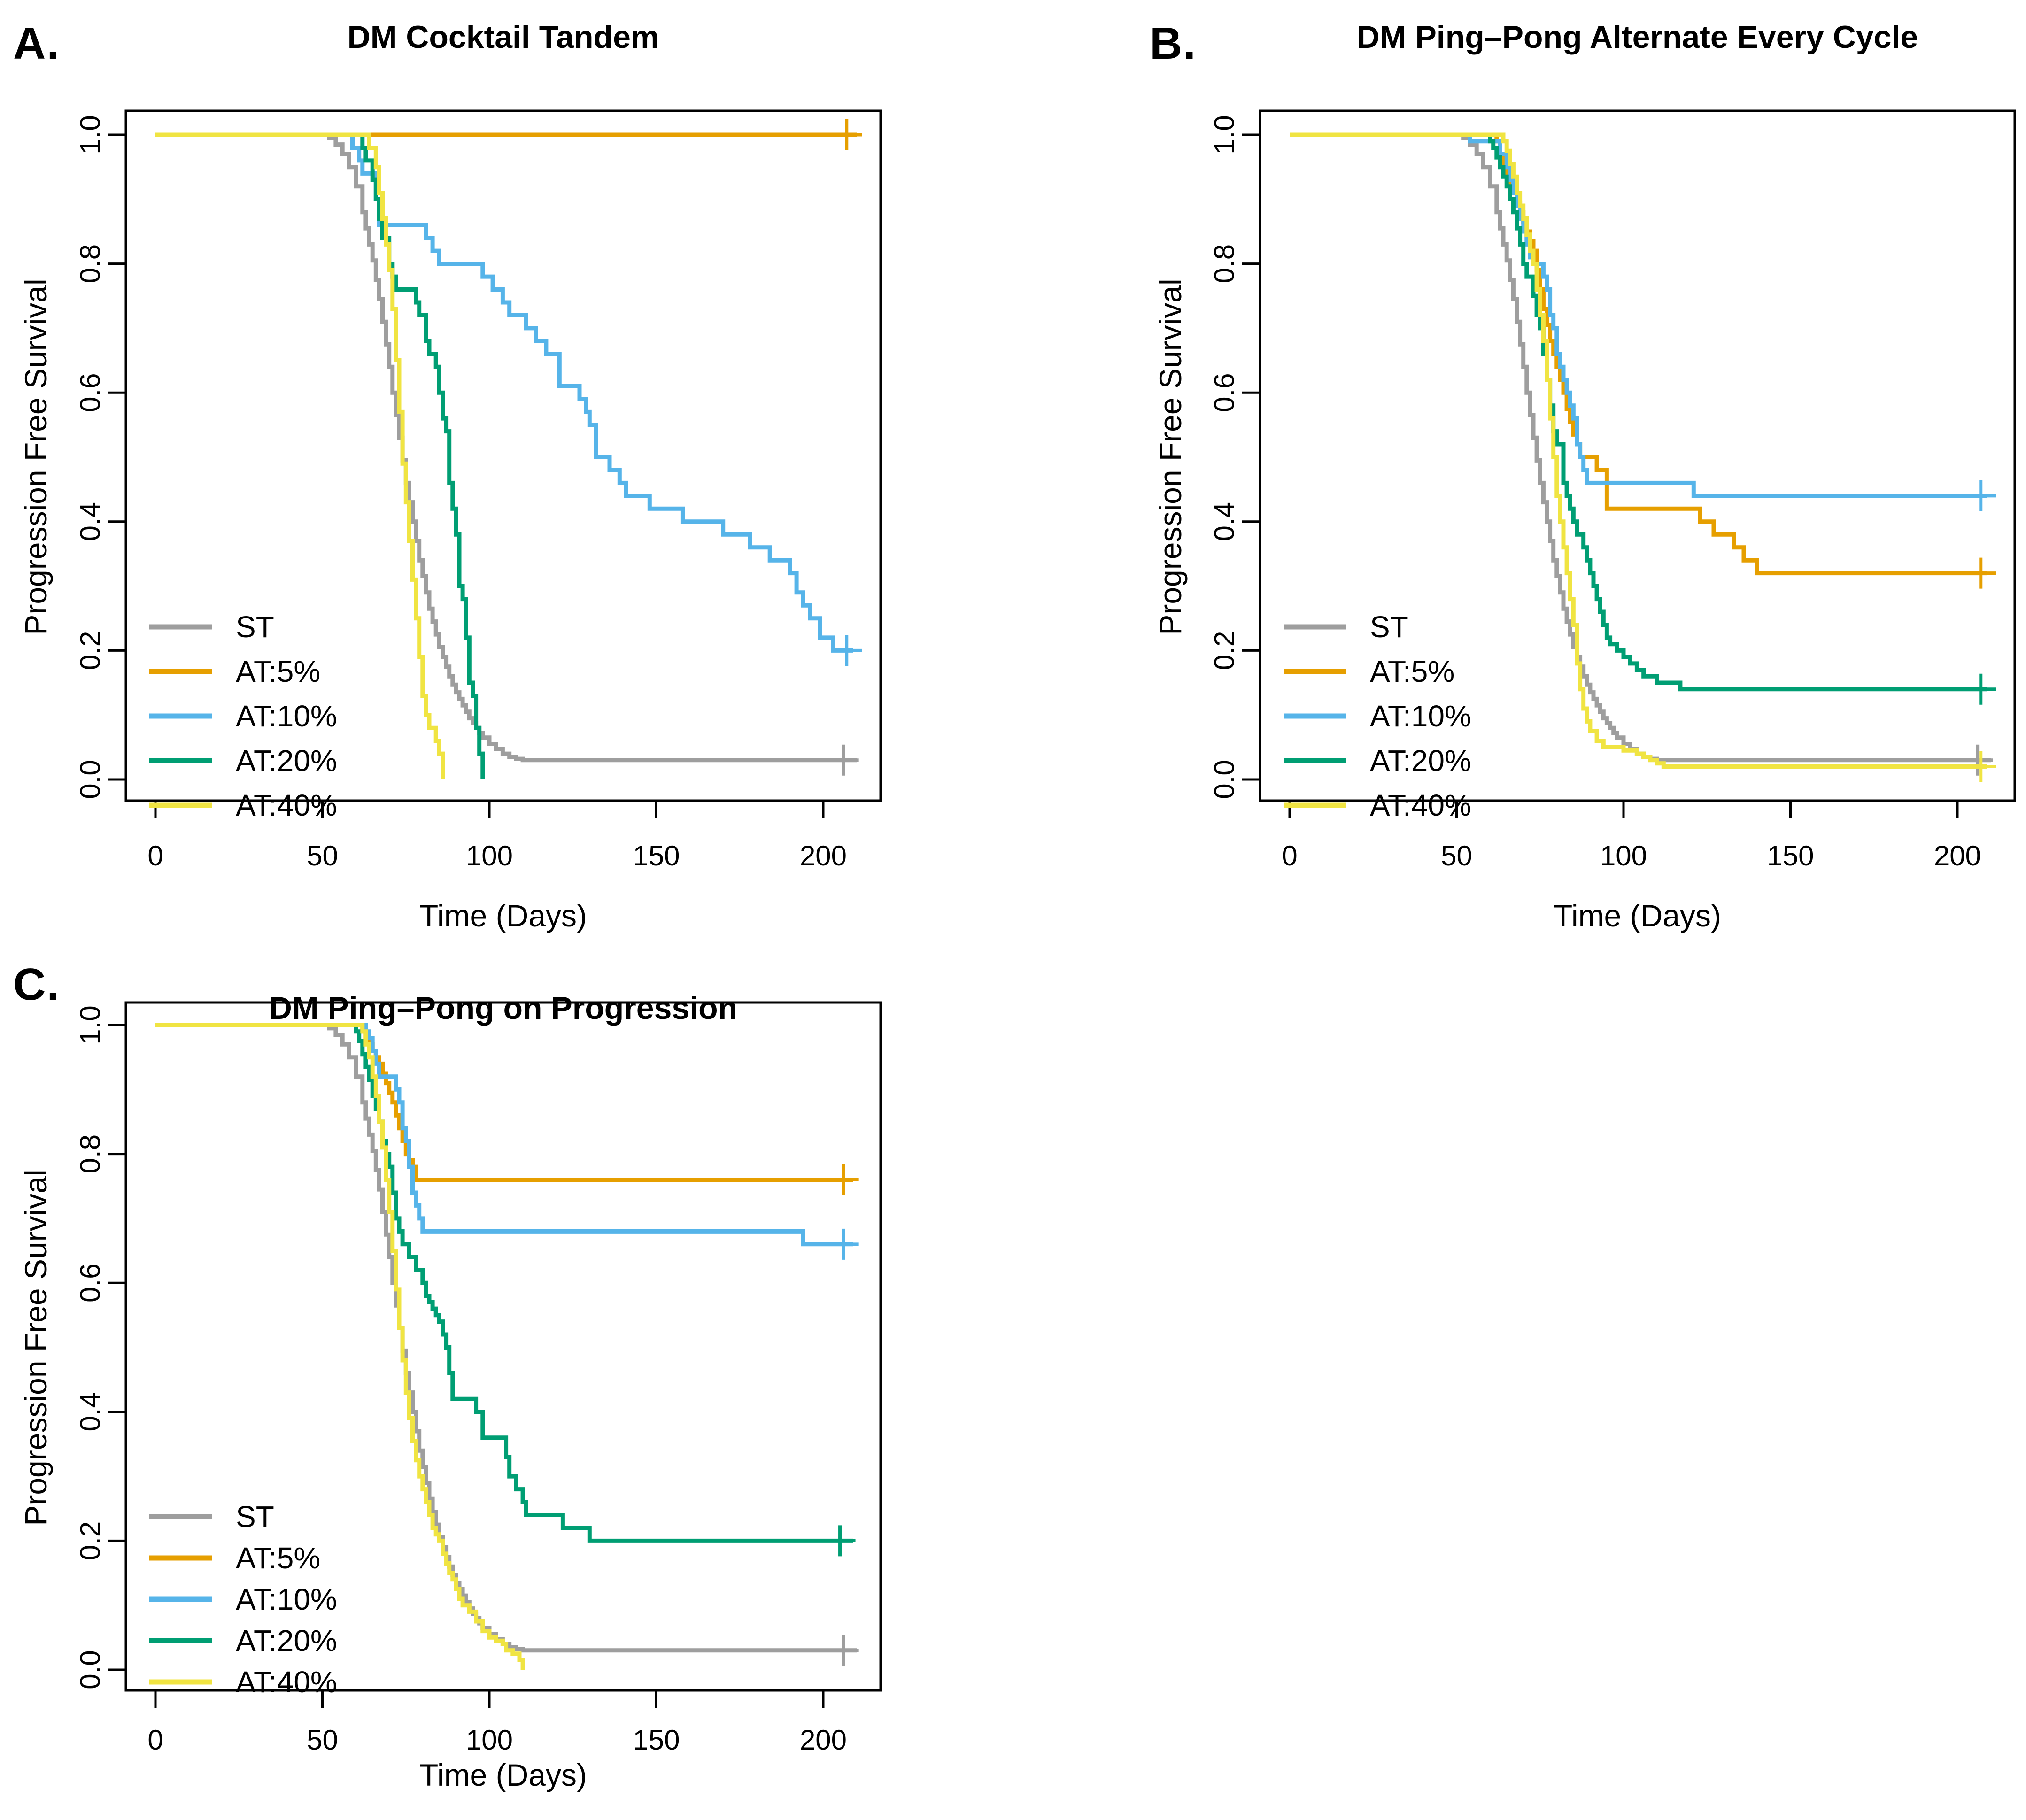 Image resolution: width=2026 pixels, height=1820 pixels. What do you see at coordinates (1638, 915) in the screenshot?
I see `panel-b-xlabel: Time (Days)` at bounding box center [1638, 915].